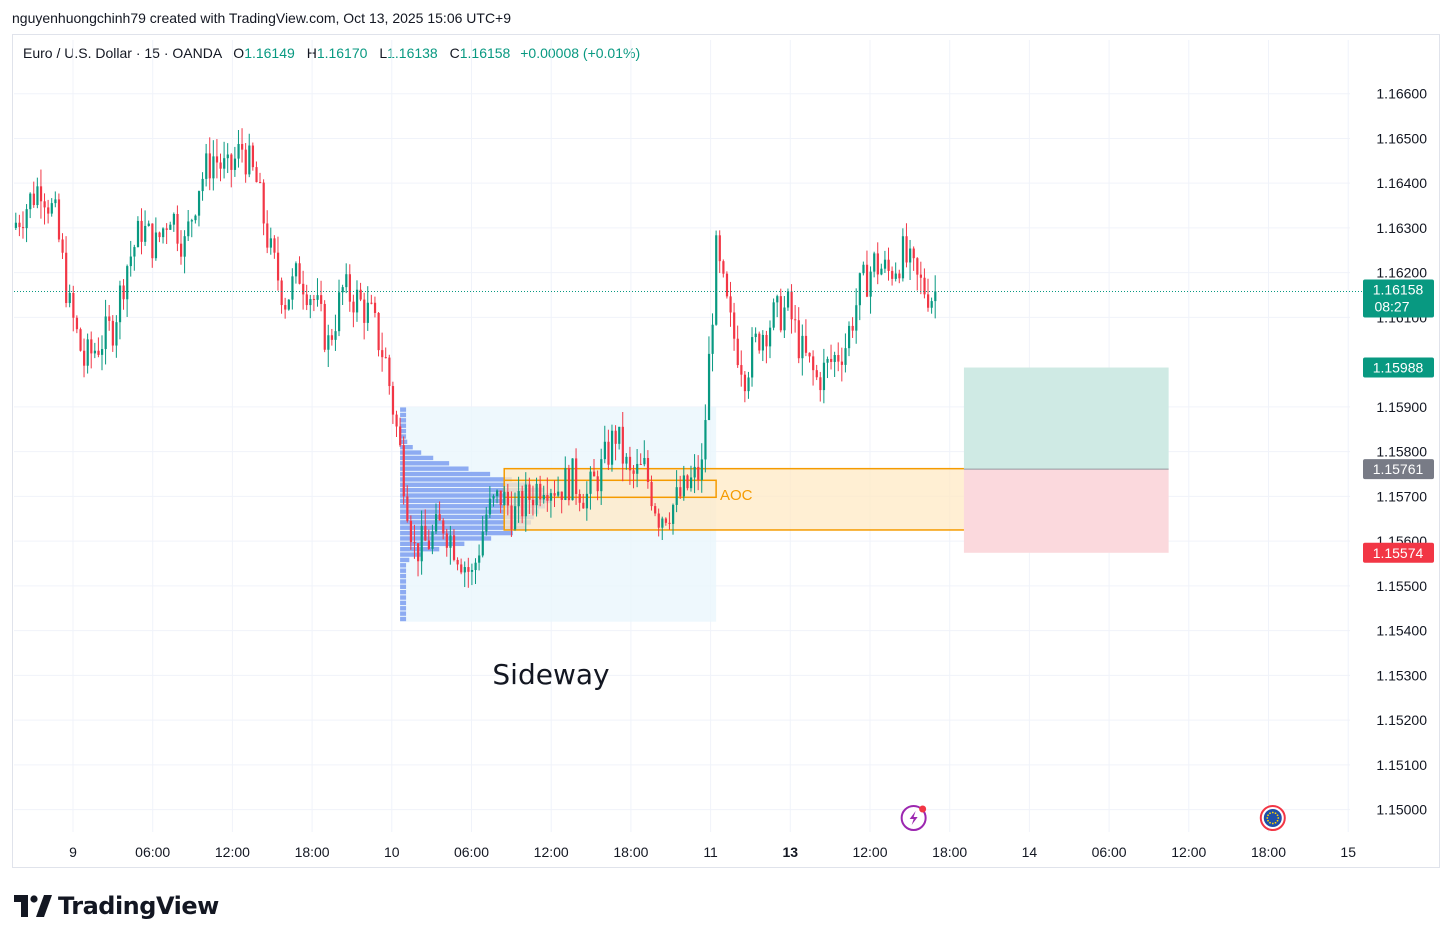  Describe the element at coordinates (138, 906) in the screenshot. I see `brand-name: TradingView` at that location.